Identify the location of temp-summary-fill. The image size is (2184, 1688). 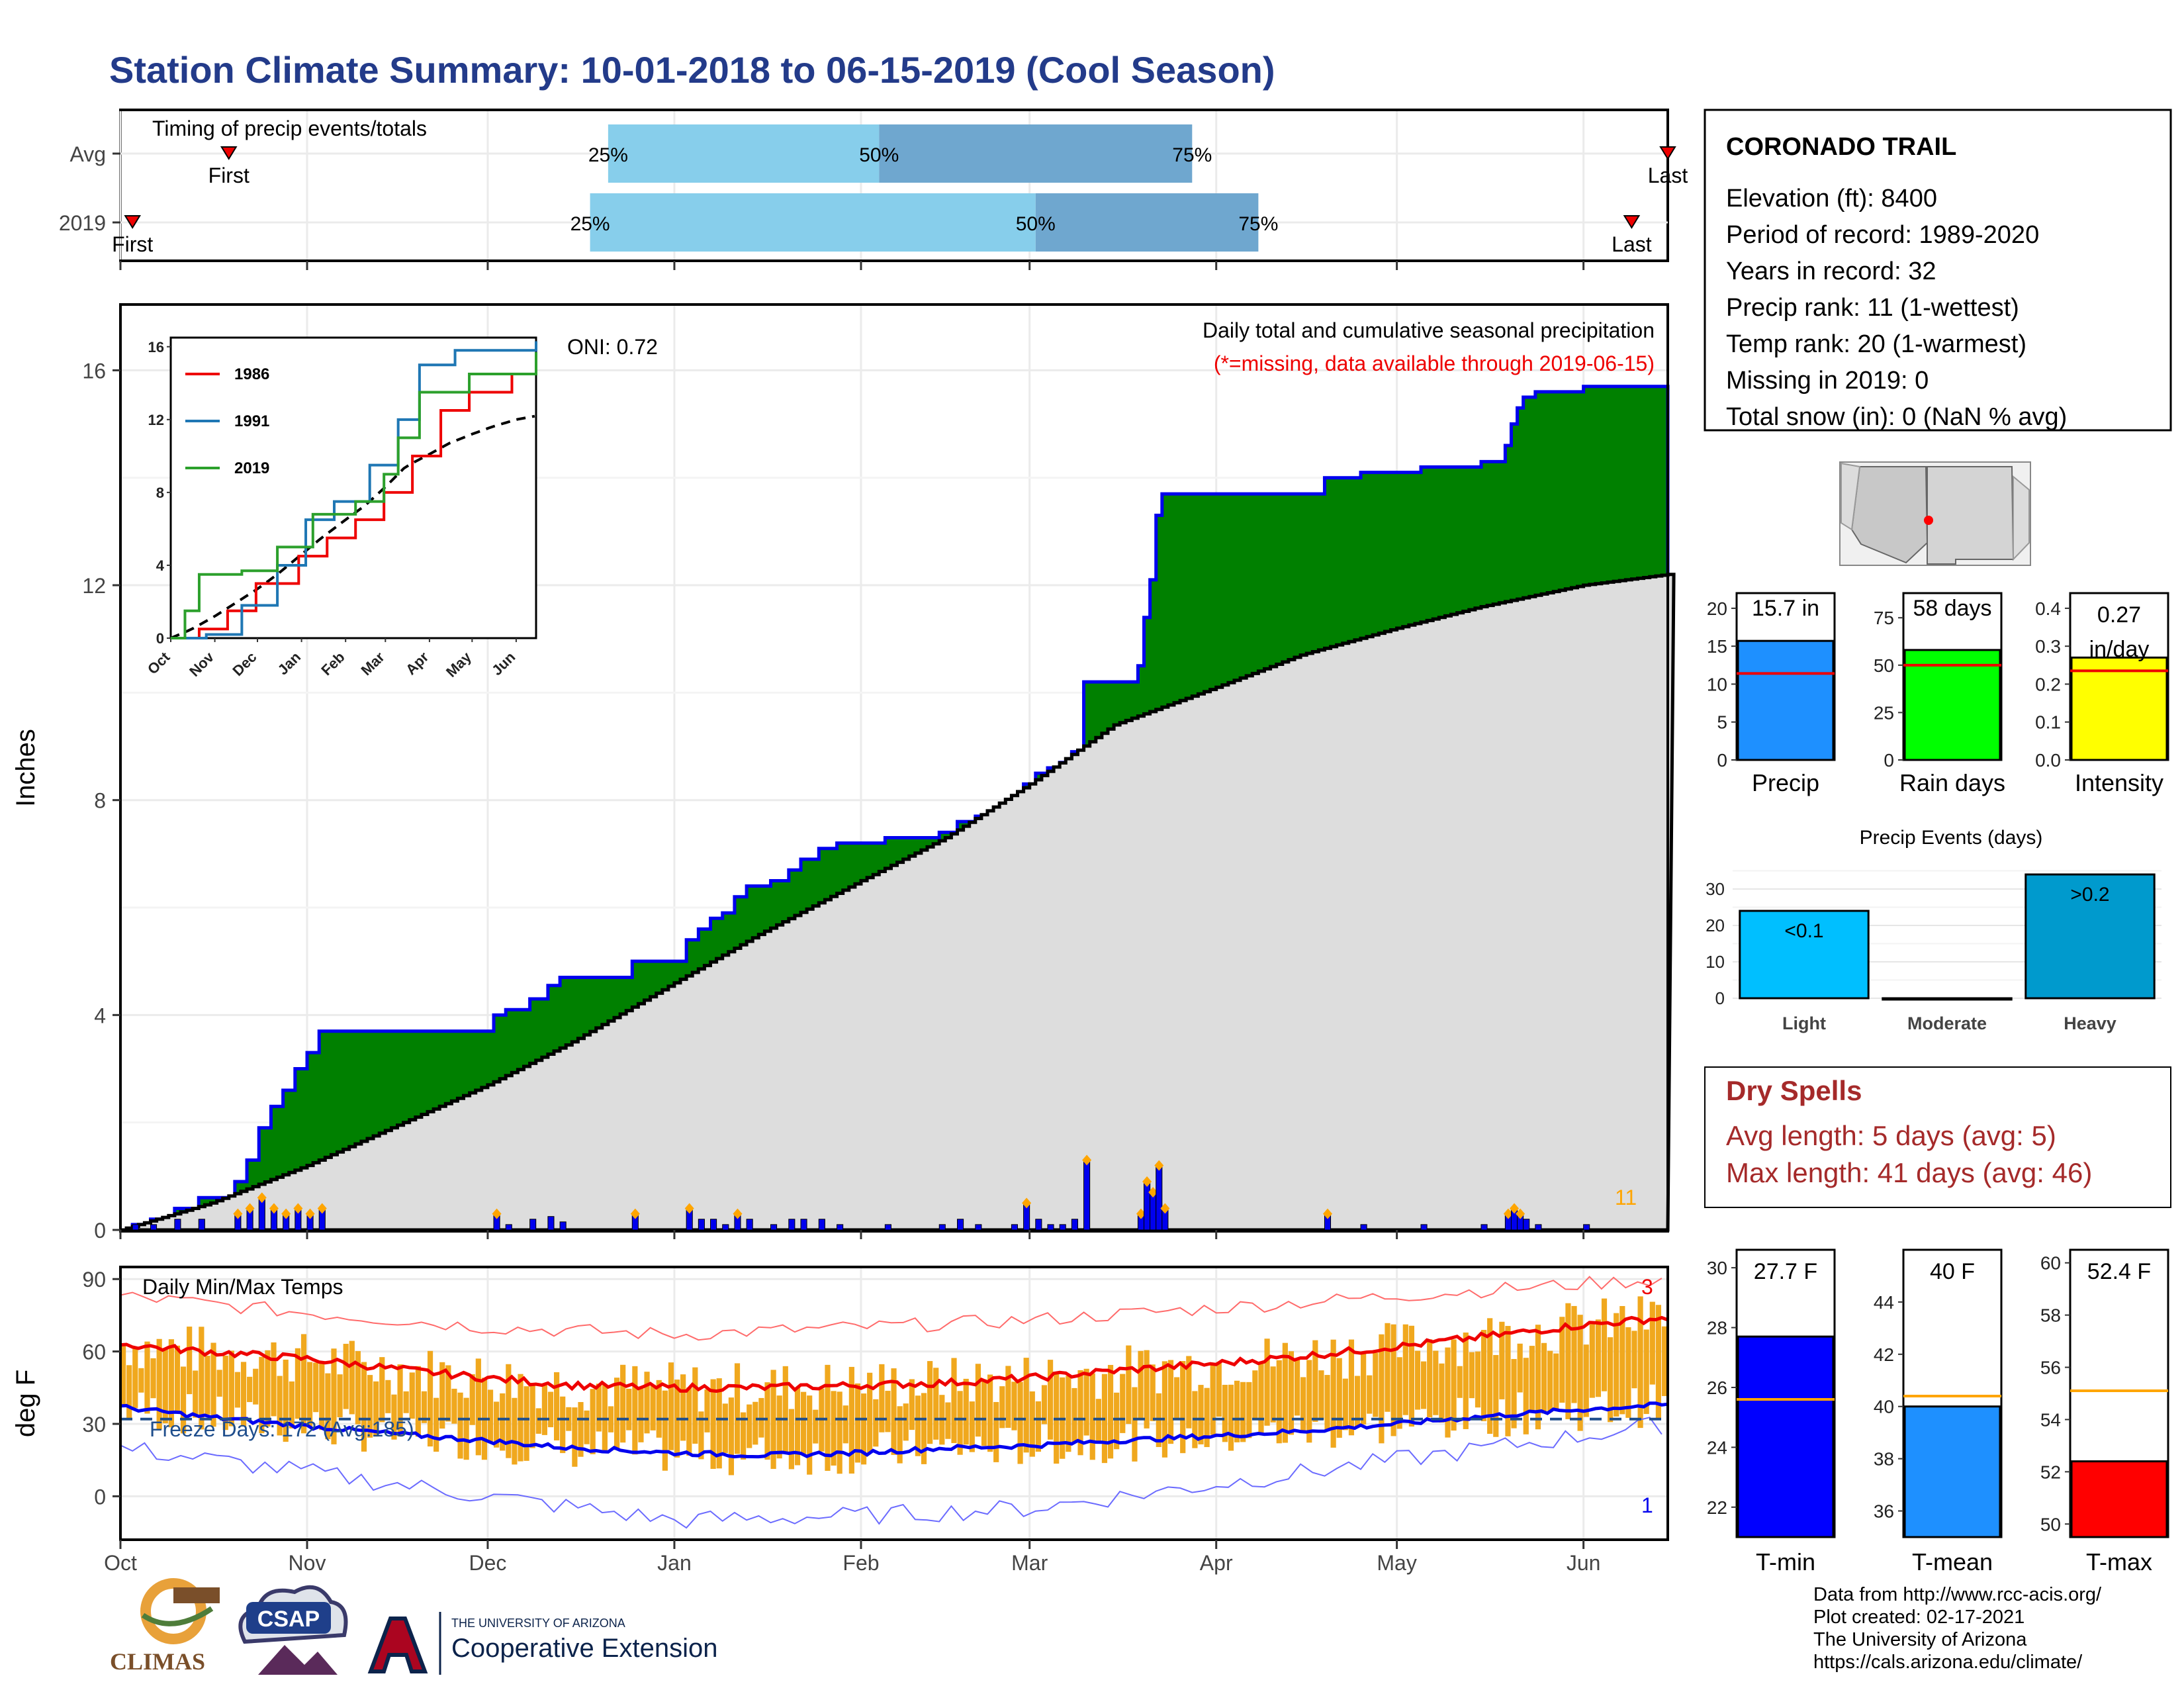
(2119, 1499).